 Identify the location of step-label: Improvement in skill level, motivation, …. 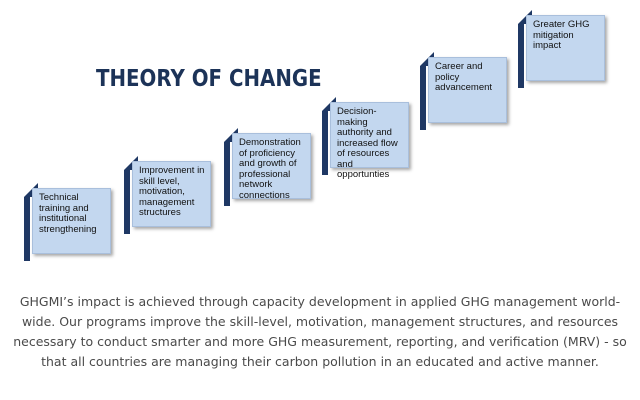
(172, 191).